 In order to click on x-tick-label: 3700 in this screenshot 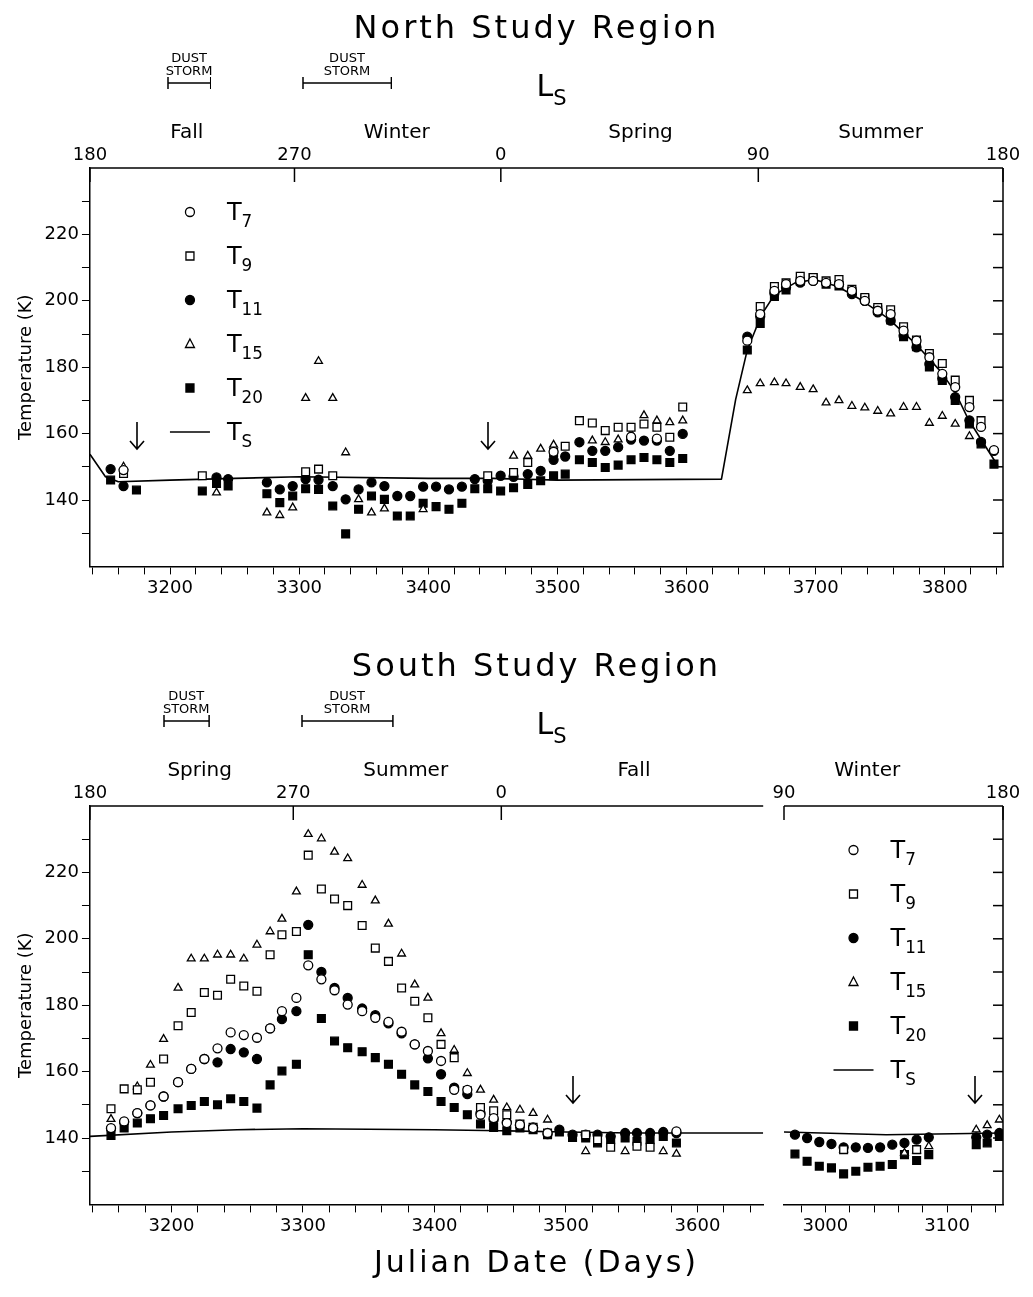, I will do `click(815, 586)`.